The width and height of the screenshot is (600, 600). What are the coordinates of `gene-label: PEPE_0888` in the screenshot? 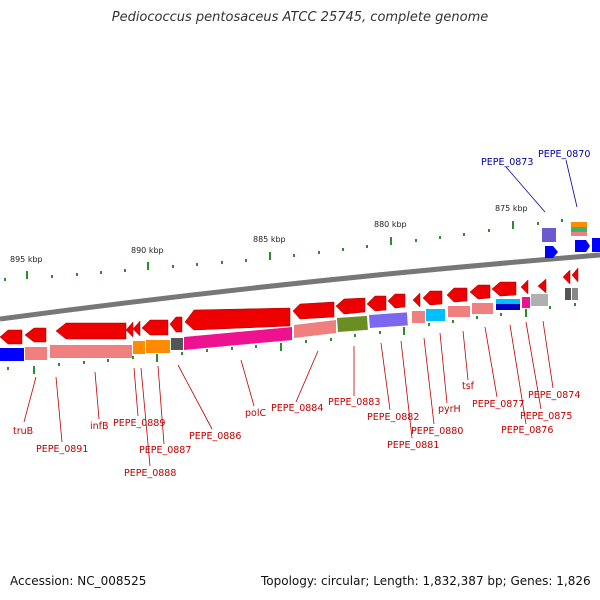 It's located at (150, 473).